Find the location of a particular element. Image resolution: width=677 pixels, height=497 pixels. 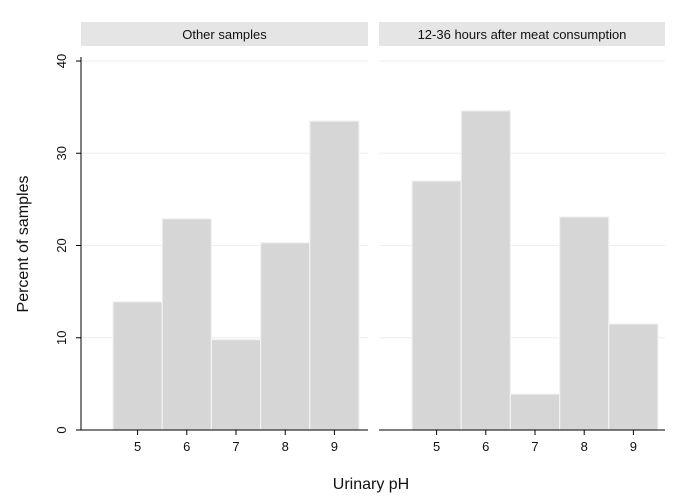

y-tick-label: 0 is located at coordinates (61, 429).